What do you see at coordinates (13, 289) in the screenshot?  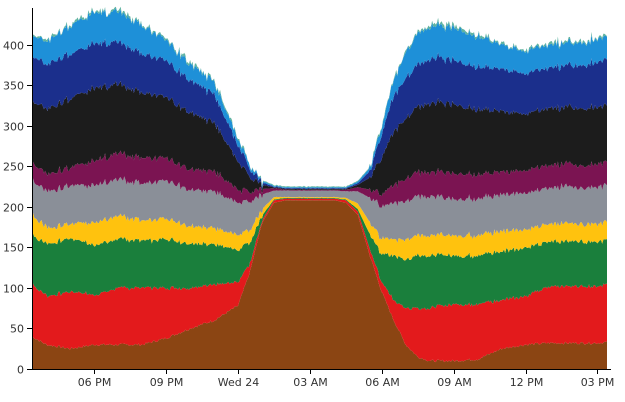 I see `y-tick-label: 100` at bounding box center [13, 289].